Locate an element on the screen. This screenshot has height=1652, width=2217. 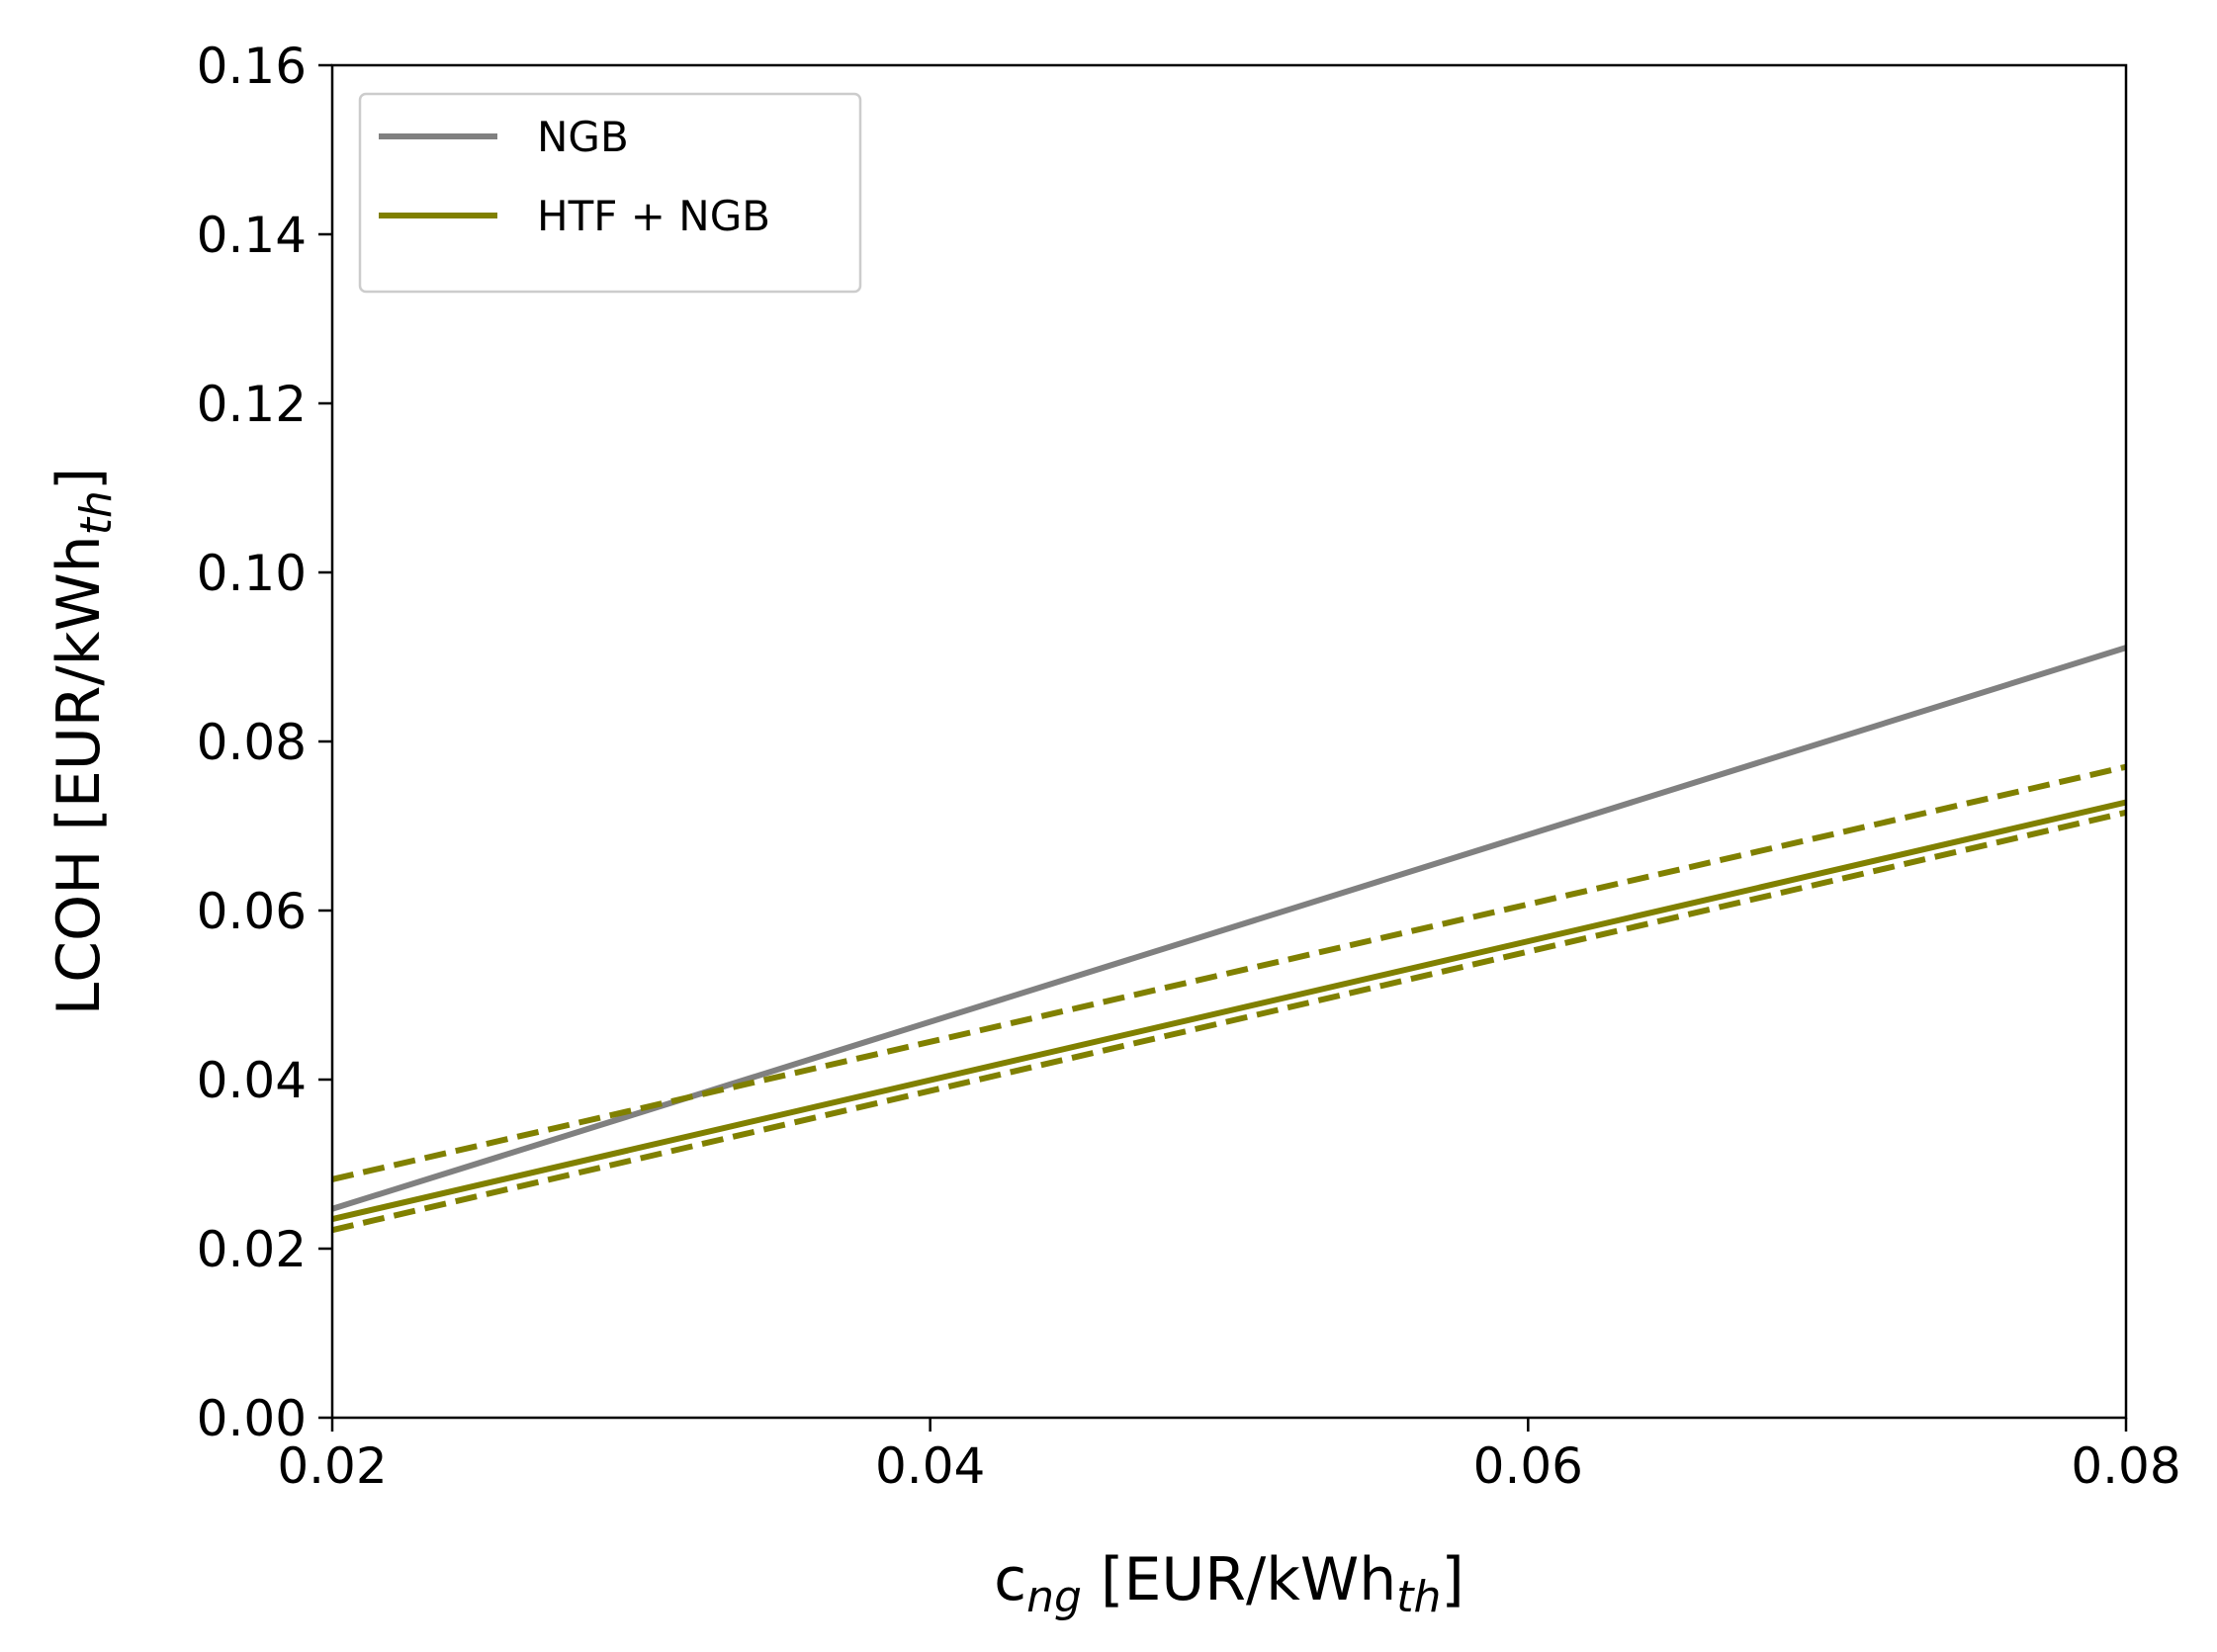
x-tick-label: 0.06 is located at coordinates (1528, 1466).